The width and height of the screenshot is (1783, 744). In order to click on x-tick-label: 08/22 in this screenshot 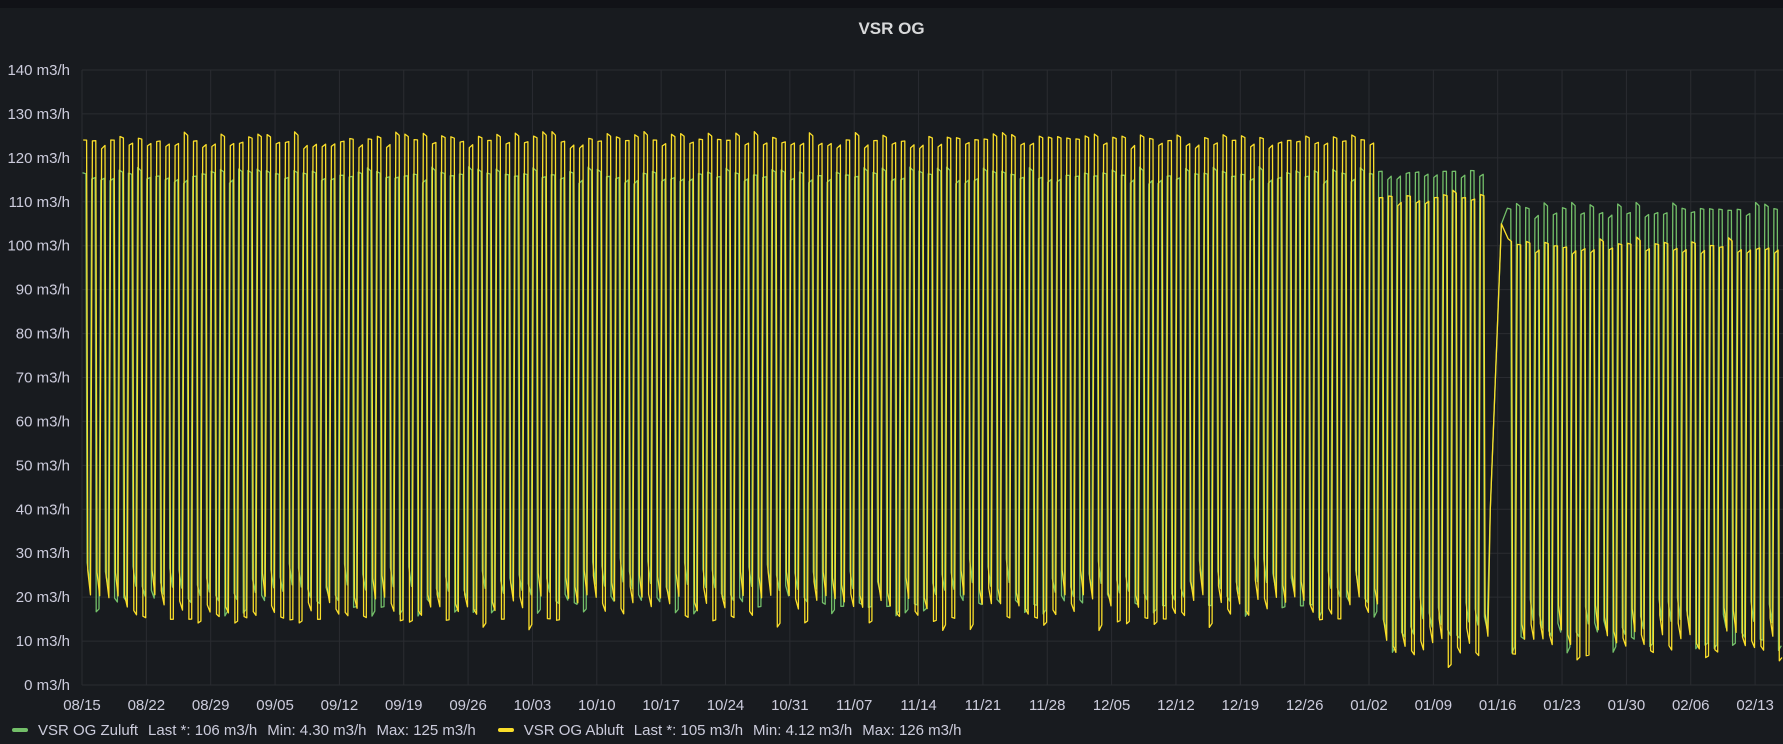, I will do `click(147, 705)`.